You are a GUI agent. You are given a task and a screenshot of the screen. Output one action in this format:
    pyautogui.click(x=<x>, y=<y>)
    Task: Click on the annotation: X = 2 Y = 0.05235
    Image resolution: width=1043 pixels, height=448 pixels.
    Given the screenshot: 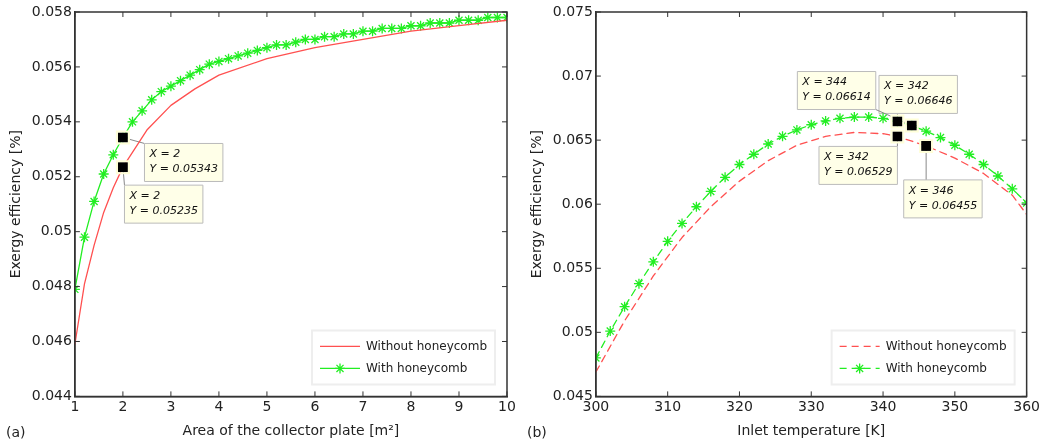 What is the action you would take?
    pyautogui.click(x=163, y=202)
    